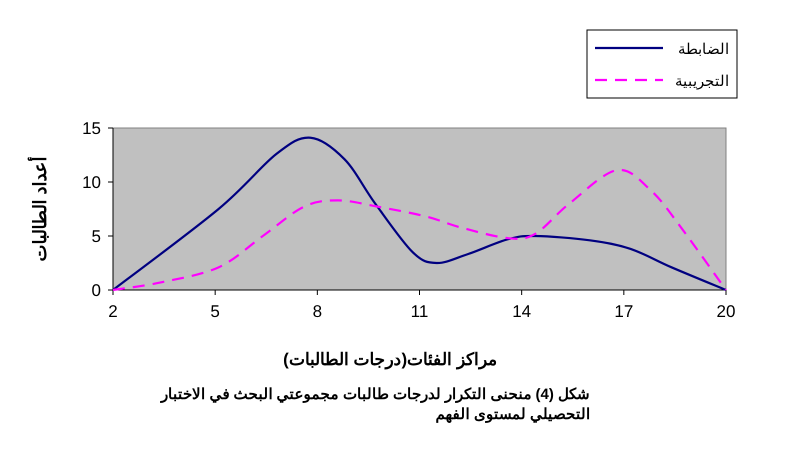 This screenshot has height=452, width=810. Describe the element at coordinates (624, 311) in the screenshot. I see `x-tick-label: 17` at that location.